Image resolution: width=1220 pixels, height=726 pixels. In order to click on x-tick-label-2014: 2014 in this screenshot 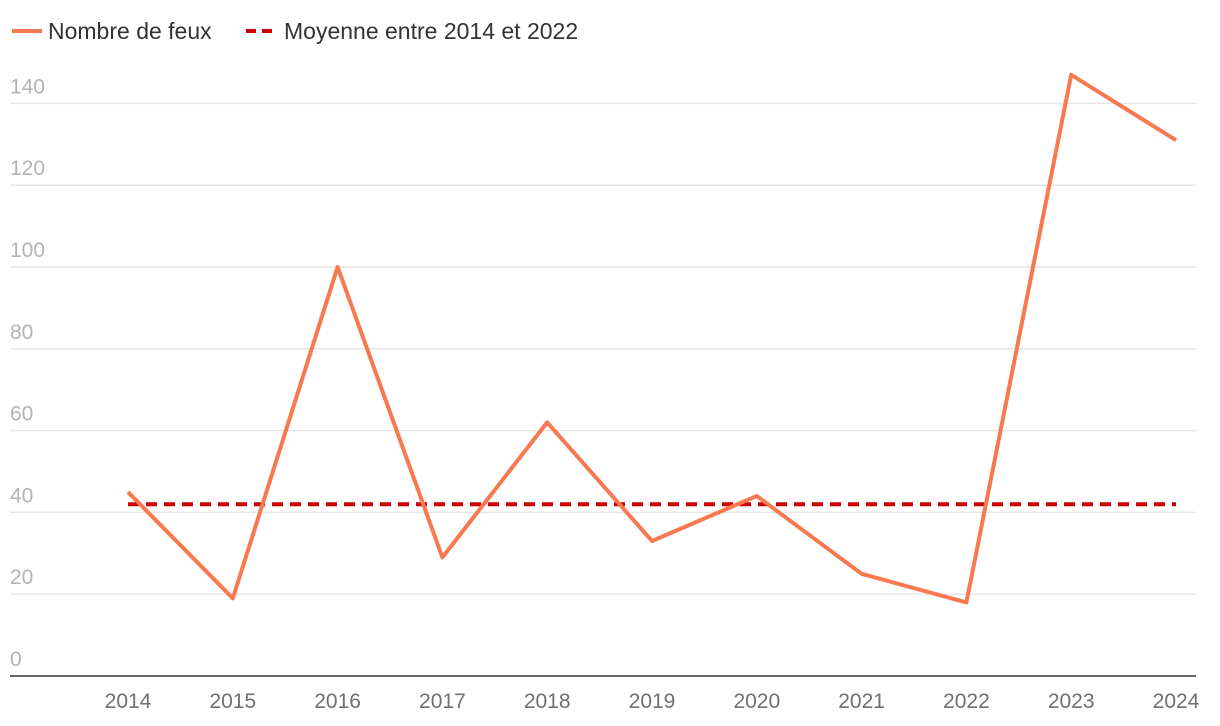, I will do `click(128, 701)`.